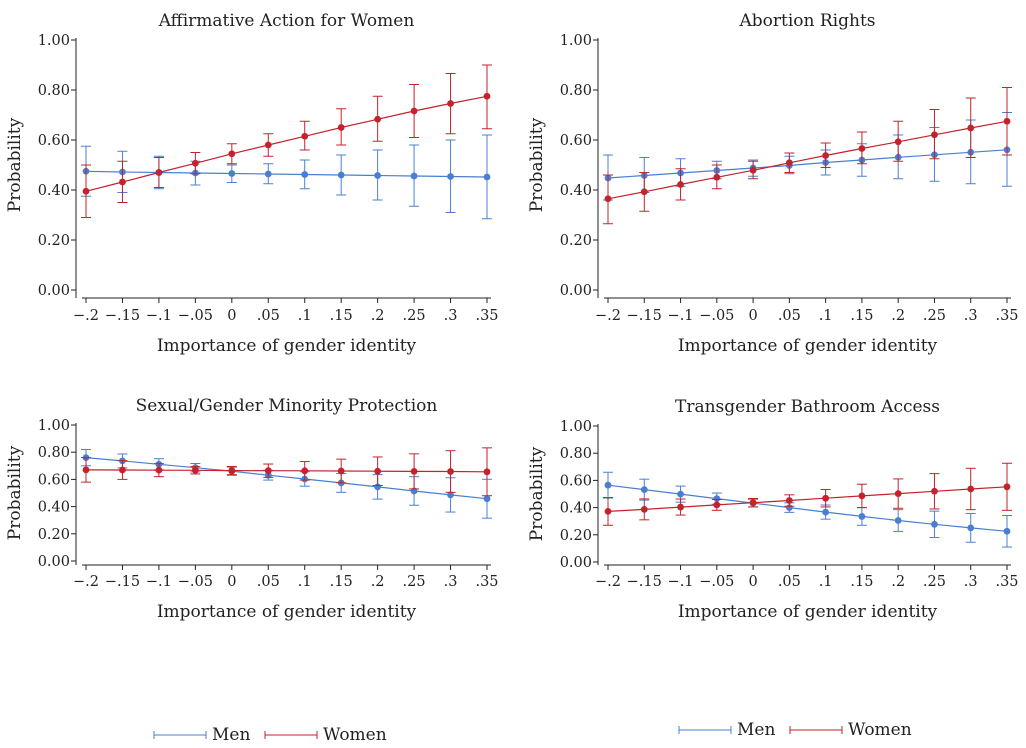 Image resolution: width=1026 pixels, height=748 pixels. Describe the element at coordinates (880, 730) in the screenshot. I see `legend-label-women: Women` at that location.